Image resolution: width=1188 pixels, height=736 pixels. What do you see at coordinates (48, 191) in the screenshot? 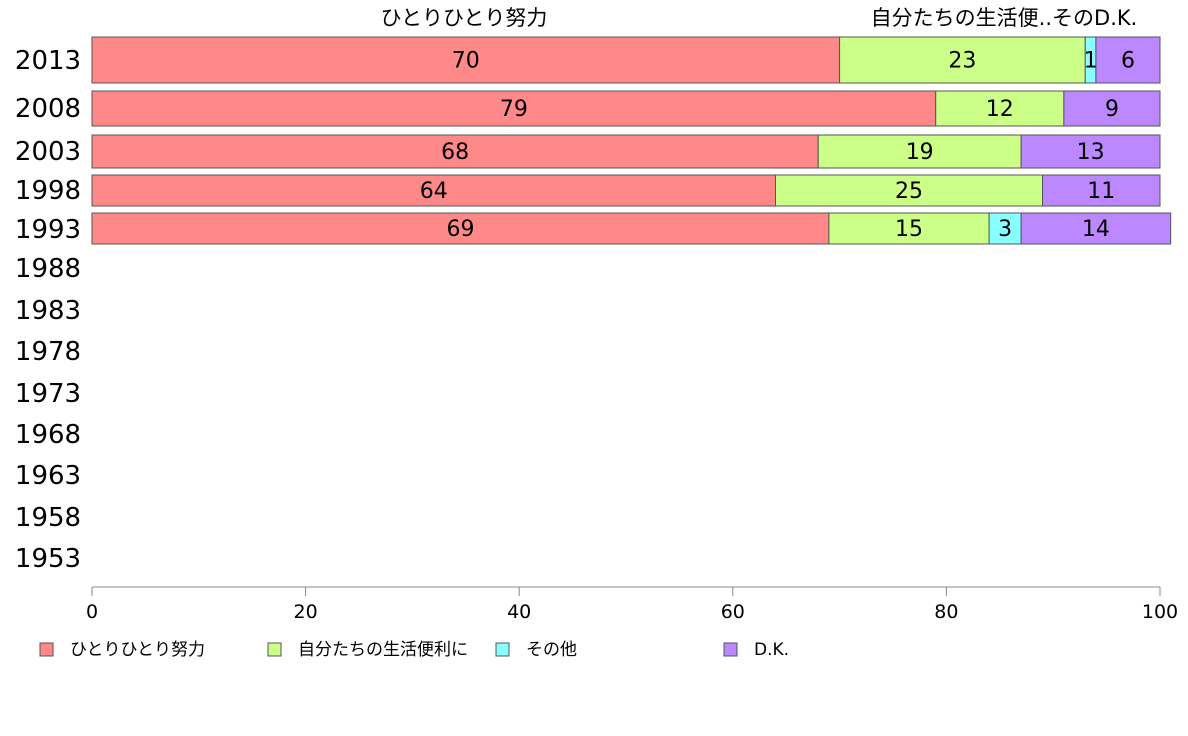
I see `y-tick-label-1998: 1998` at bounding box center [48, 191].